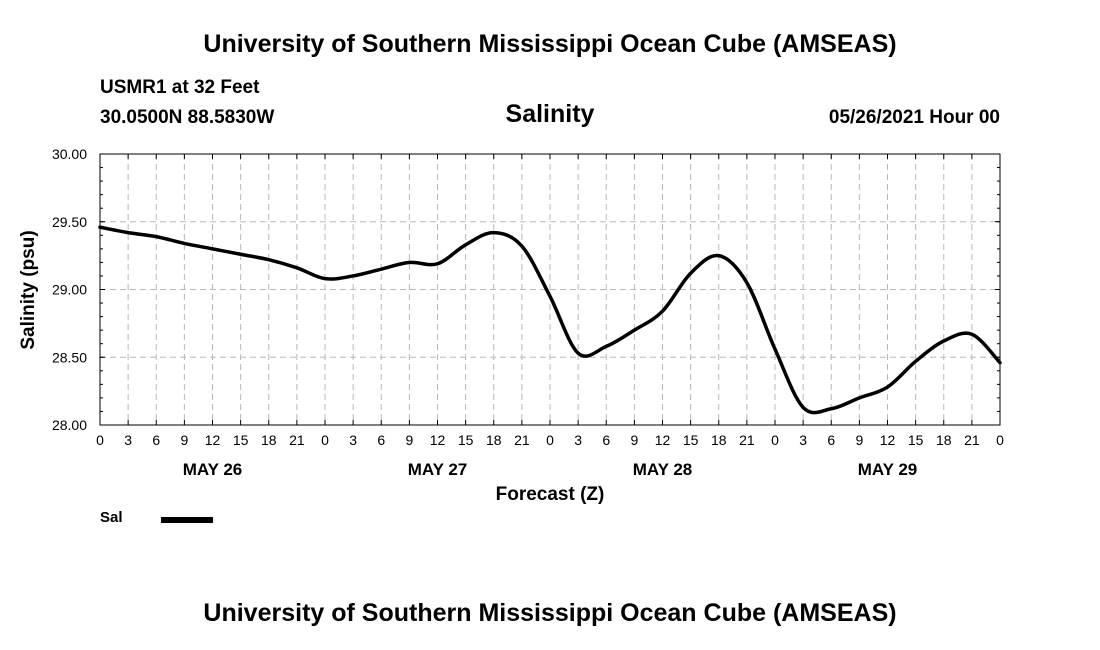  Describe the element at coordinates (111, 517) in the screenshot. I see `legend-label: Sal` at that location.